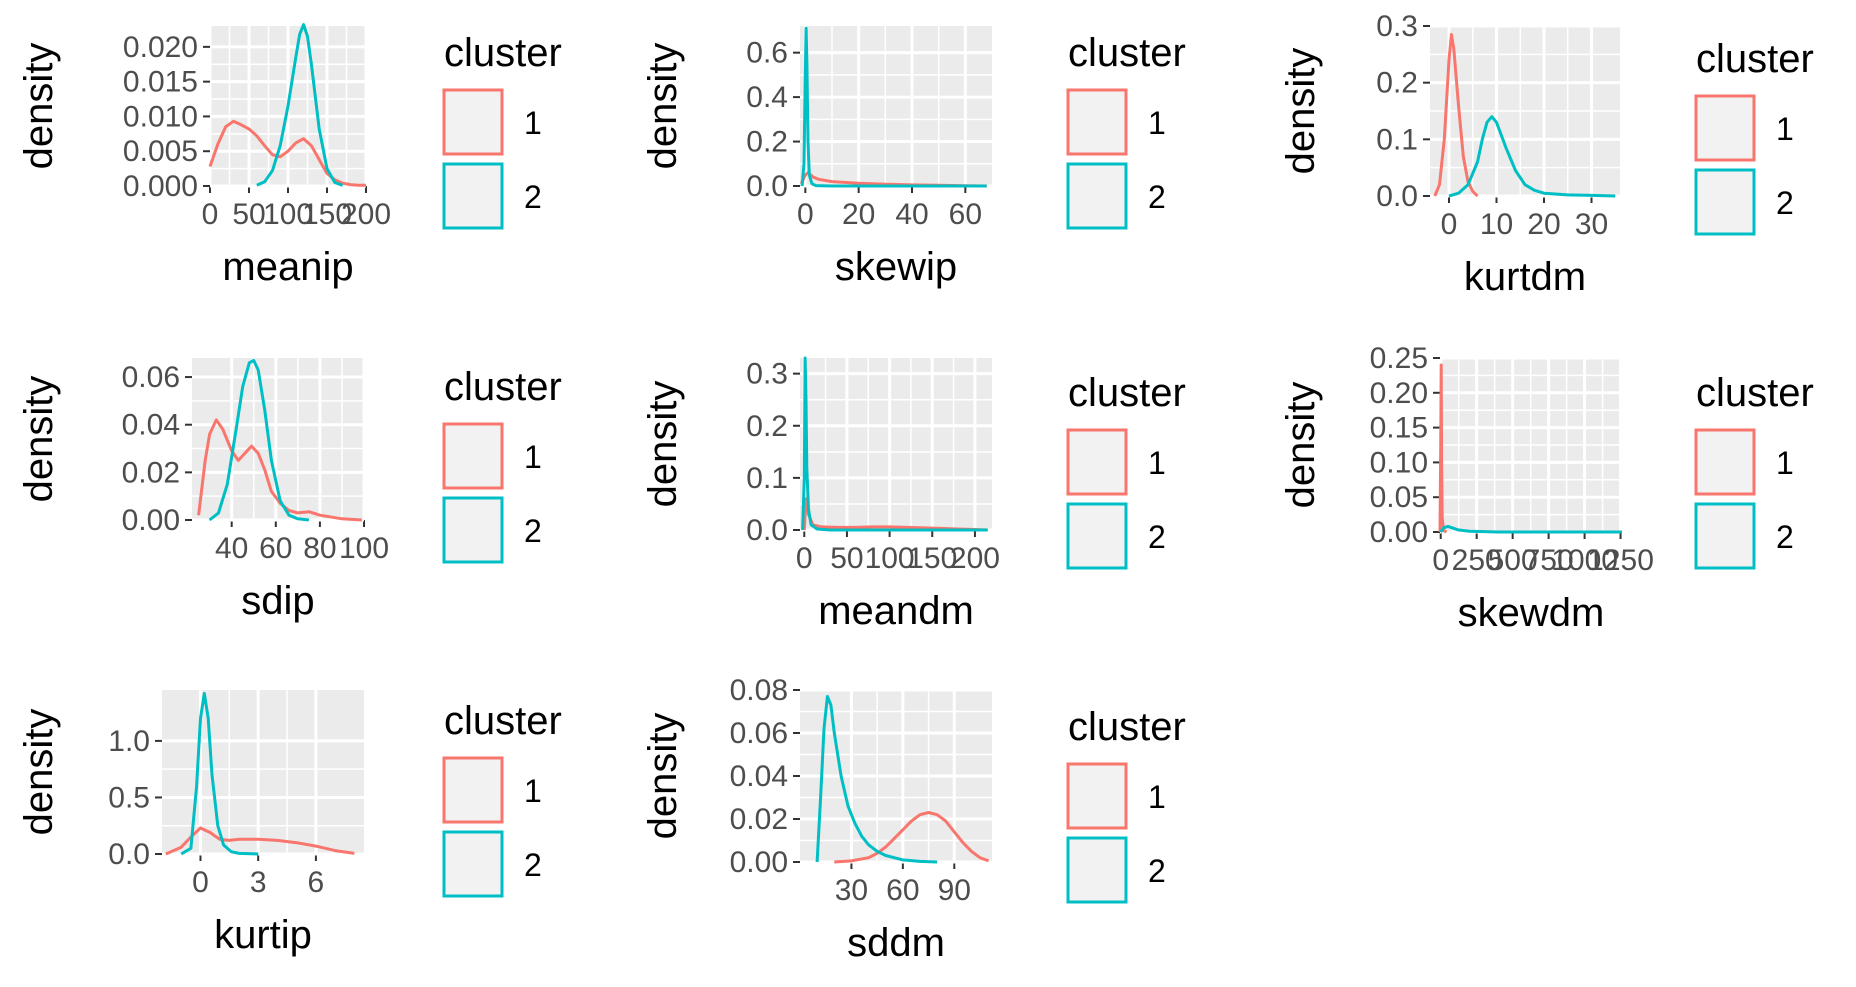 The width and height of the screenshot is (1856, 987). Describe the element at coordinates (248, 214) in the screenshot. I see `x-tick-label: 50` at that location.